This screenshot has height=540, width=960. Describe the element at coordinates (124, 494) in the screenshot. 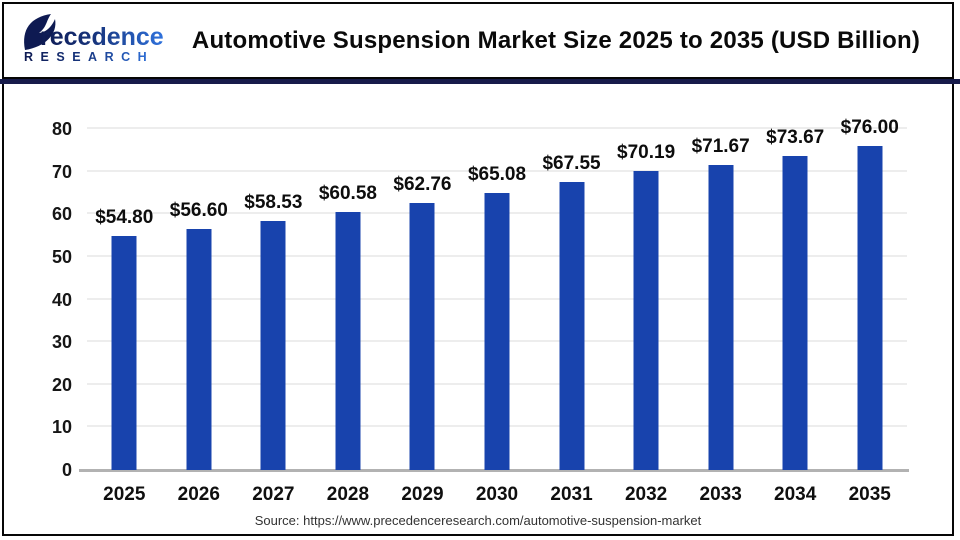

I see `x-tick-label: 2025` at that location.